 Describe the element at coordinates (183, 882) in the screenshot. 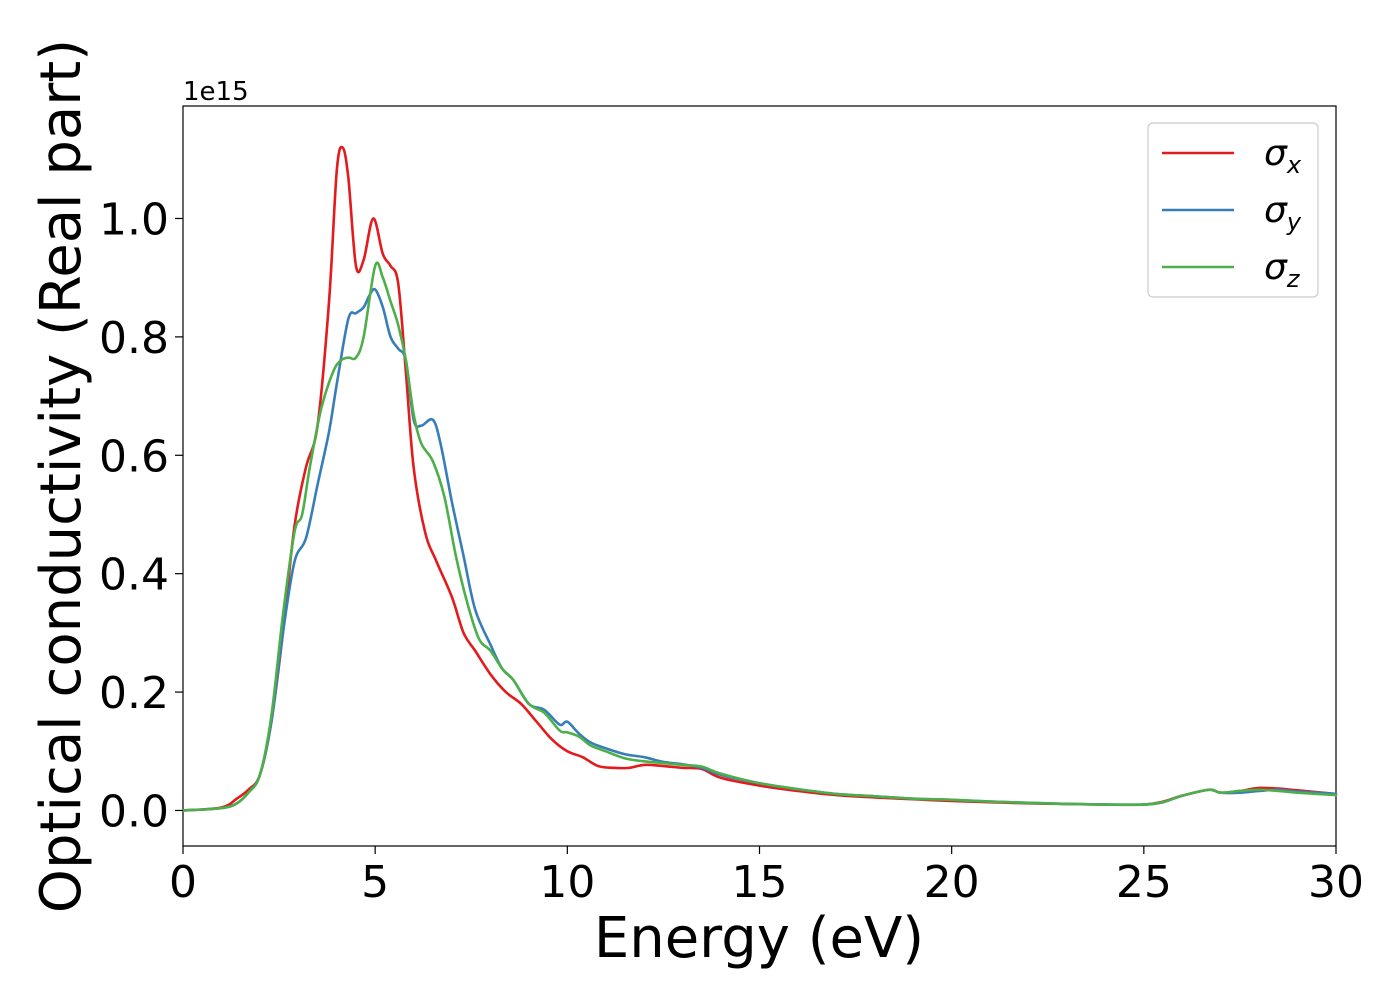

I see `x-tick-label: 0` at that location.